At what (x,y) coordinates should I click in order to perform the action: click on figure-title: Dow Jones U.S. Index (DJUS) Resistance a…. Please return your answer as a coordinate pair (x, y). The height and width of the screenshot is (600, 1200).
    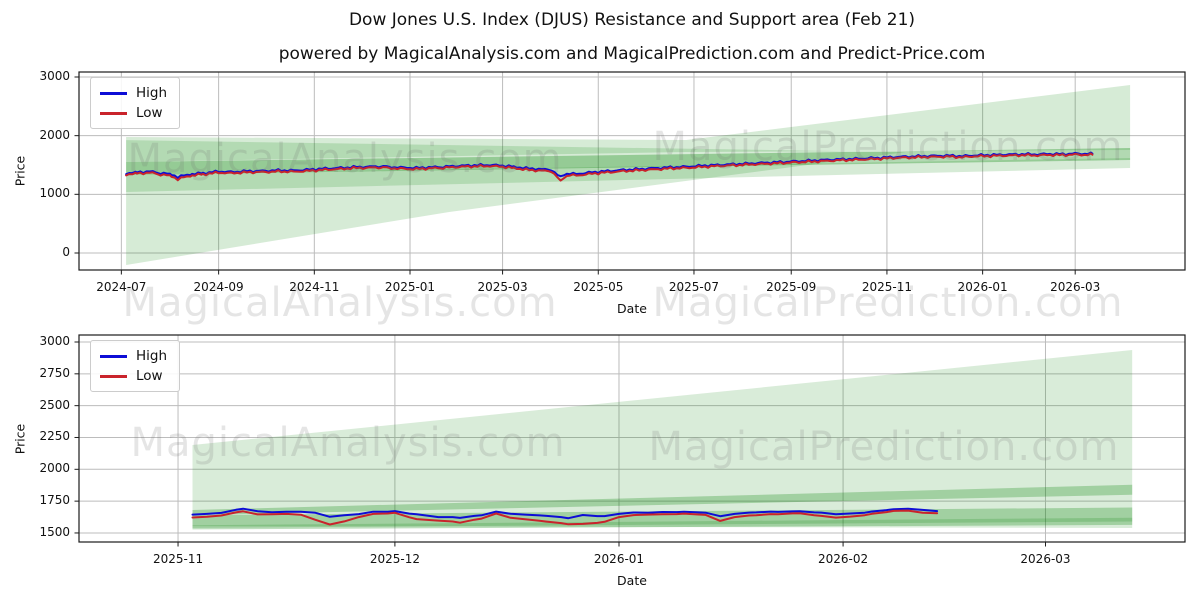
    Looking at the image, I should click on (632, 20).